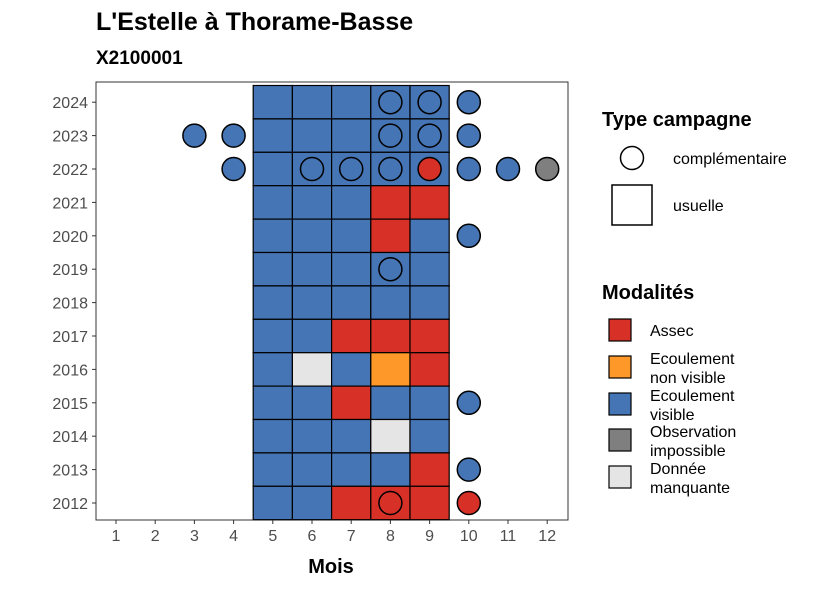 Image resolution: width=826 pixels, height=590 pixels. Describe the element at coordinates (632, 158) in the screenshot. I see `legend-circle-key` at that location.